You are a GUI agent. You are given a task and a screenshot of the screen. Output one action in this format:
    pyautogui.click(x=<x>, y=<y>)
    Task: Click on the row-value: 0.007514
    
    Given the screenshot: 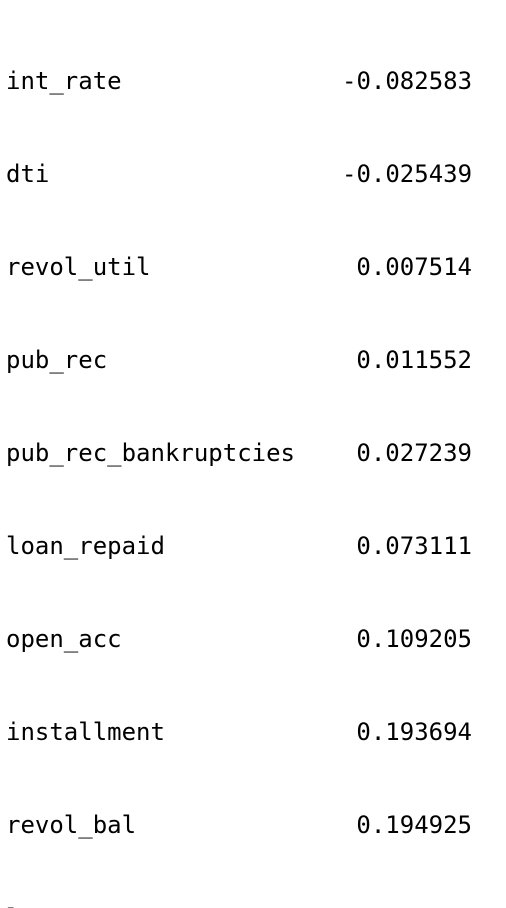 What is the action you would take?
    pyautogui.click(x=414, y=267)
    